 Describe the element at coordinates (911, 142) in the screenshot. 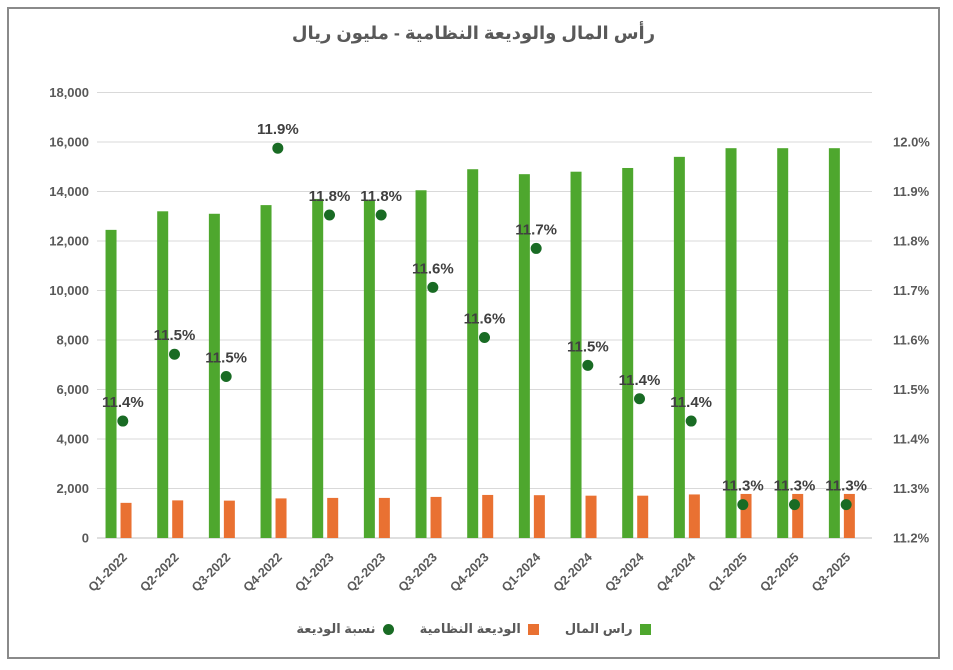

I see `right-axis-tick: 12.0%` at that location.